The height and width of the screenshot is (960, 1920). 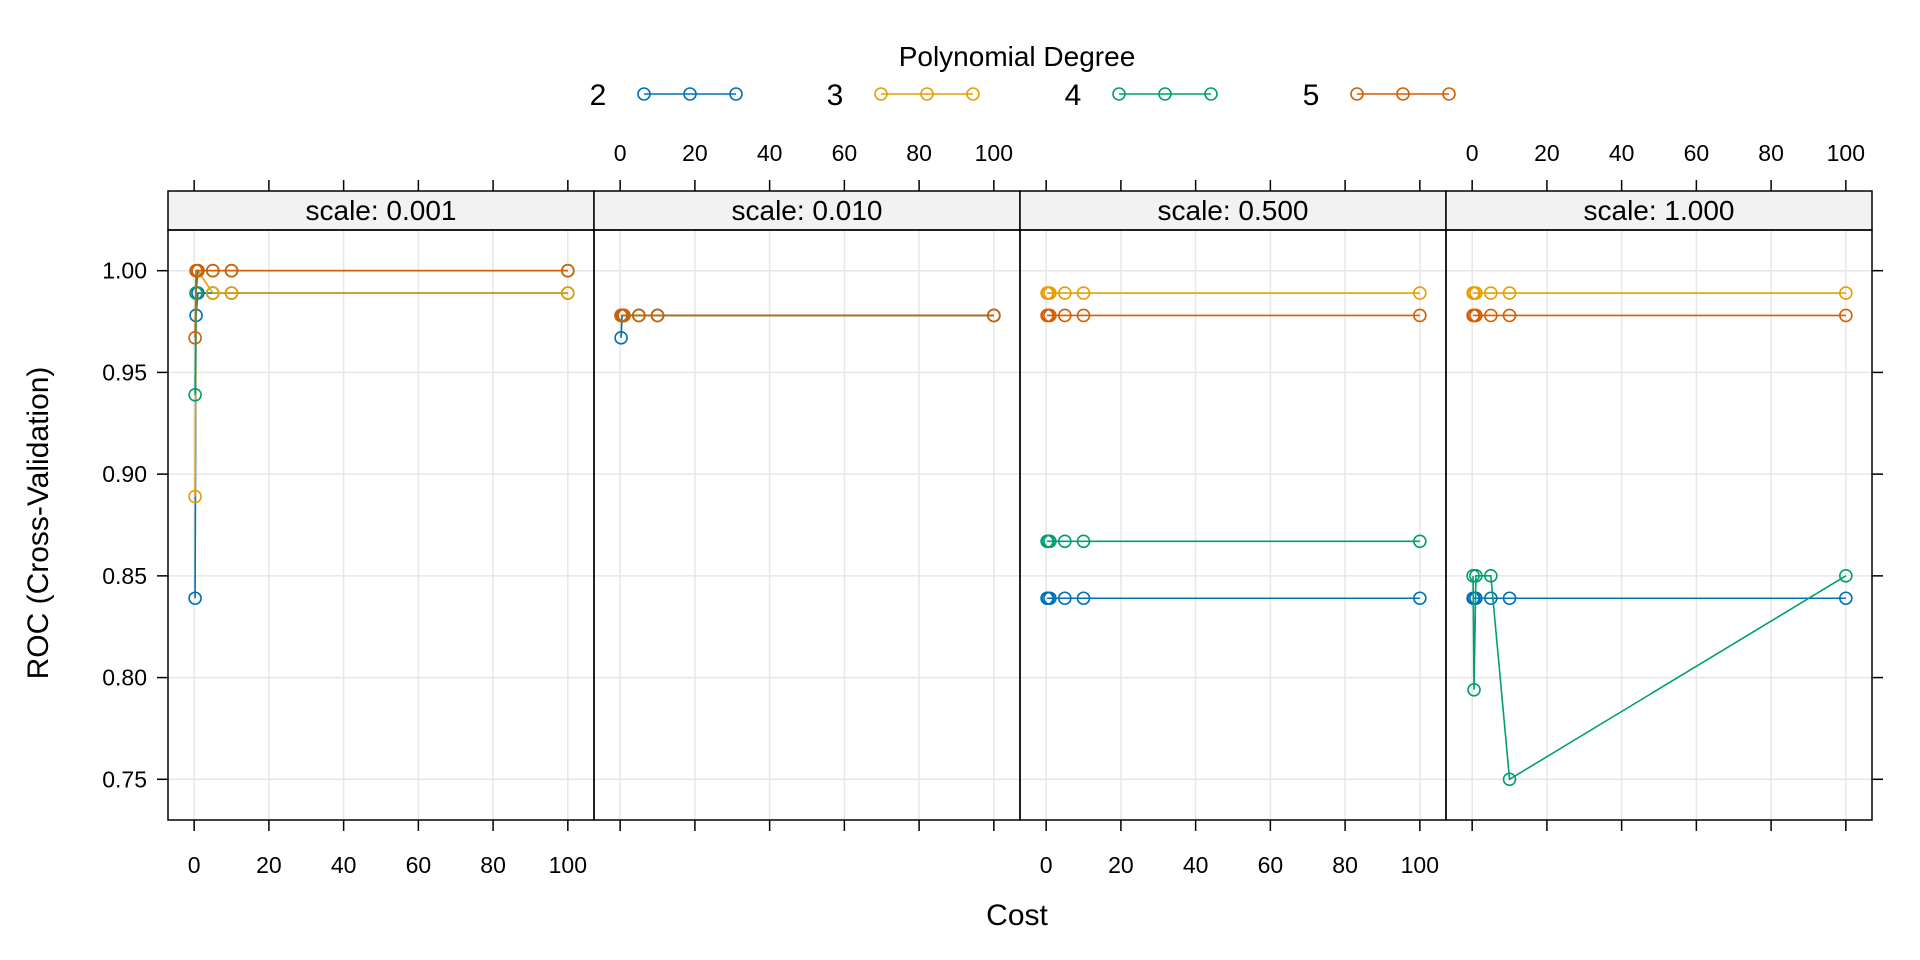 I want to click on y-axis-title: ROC (Cross-Validation), so click(x=38, y=523).